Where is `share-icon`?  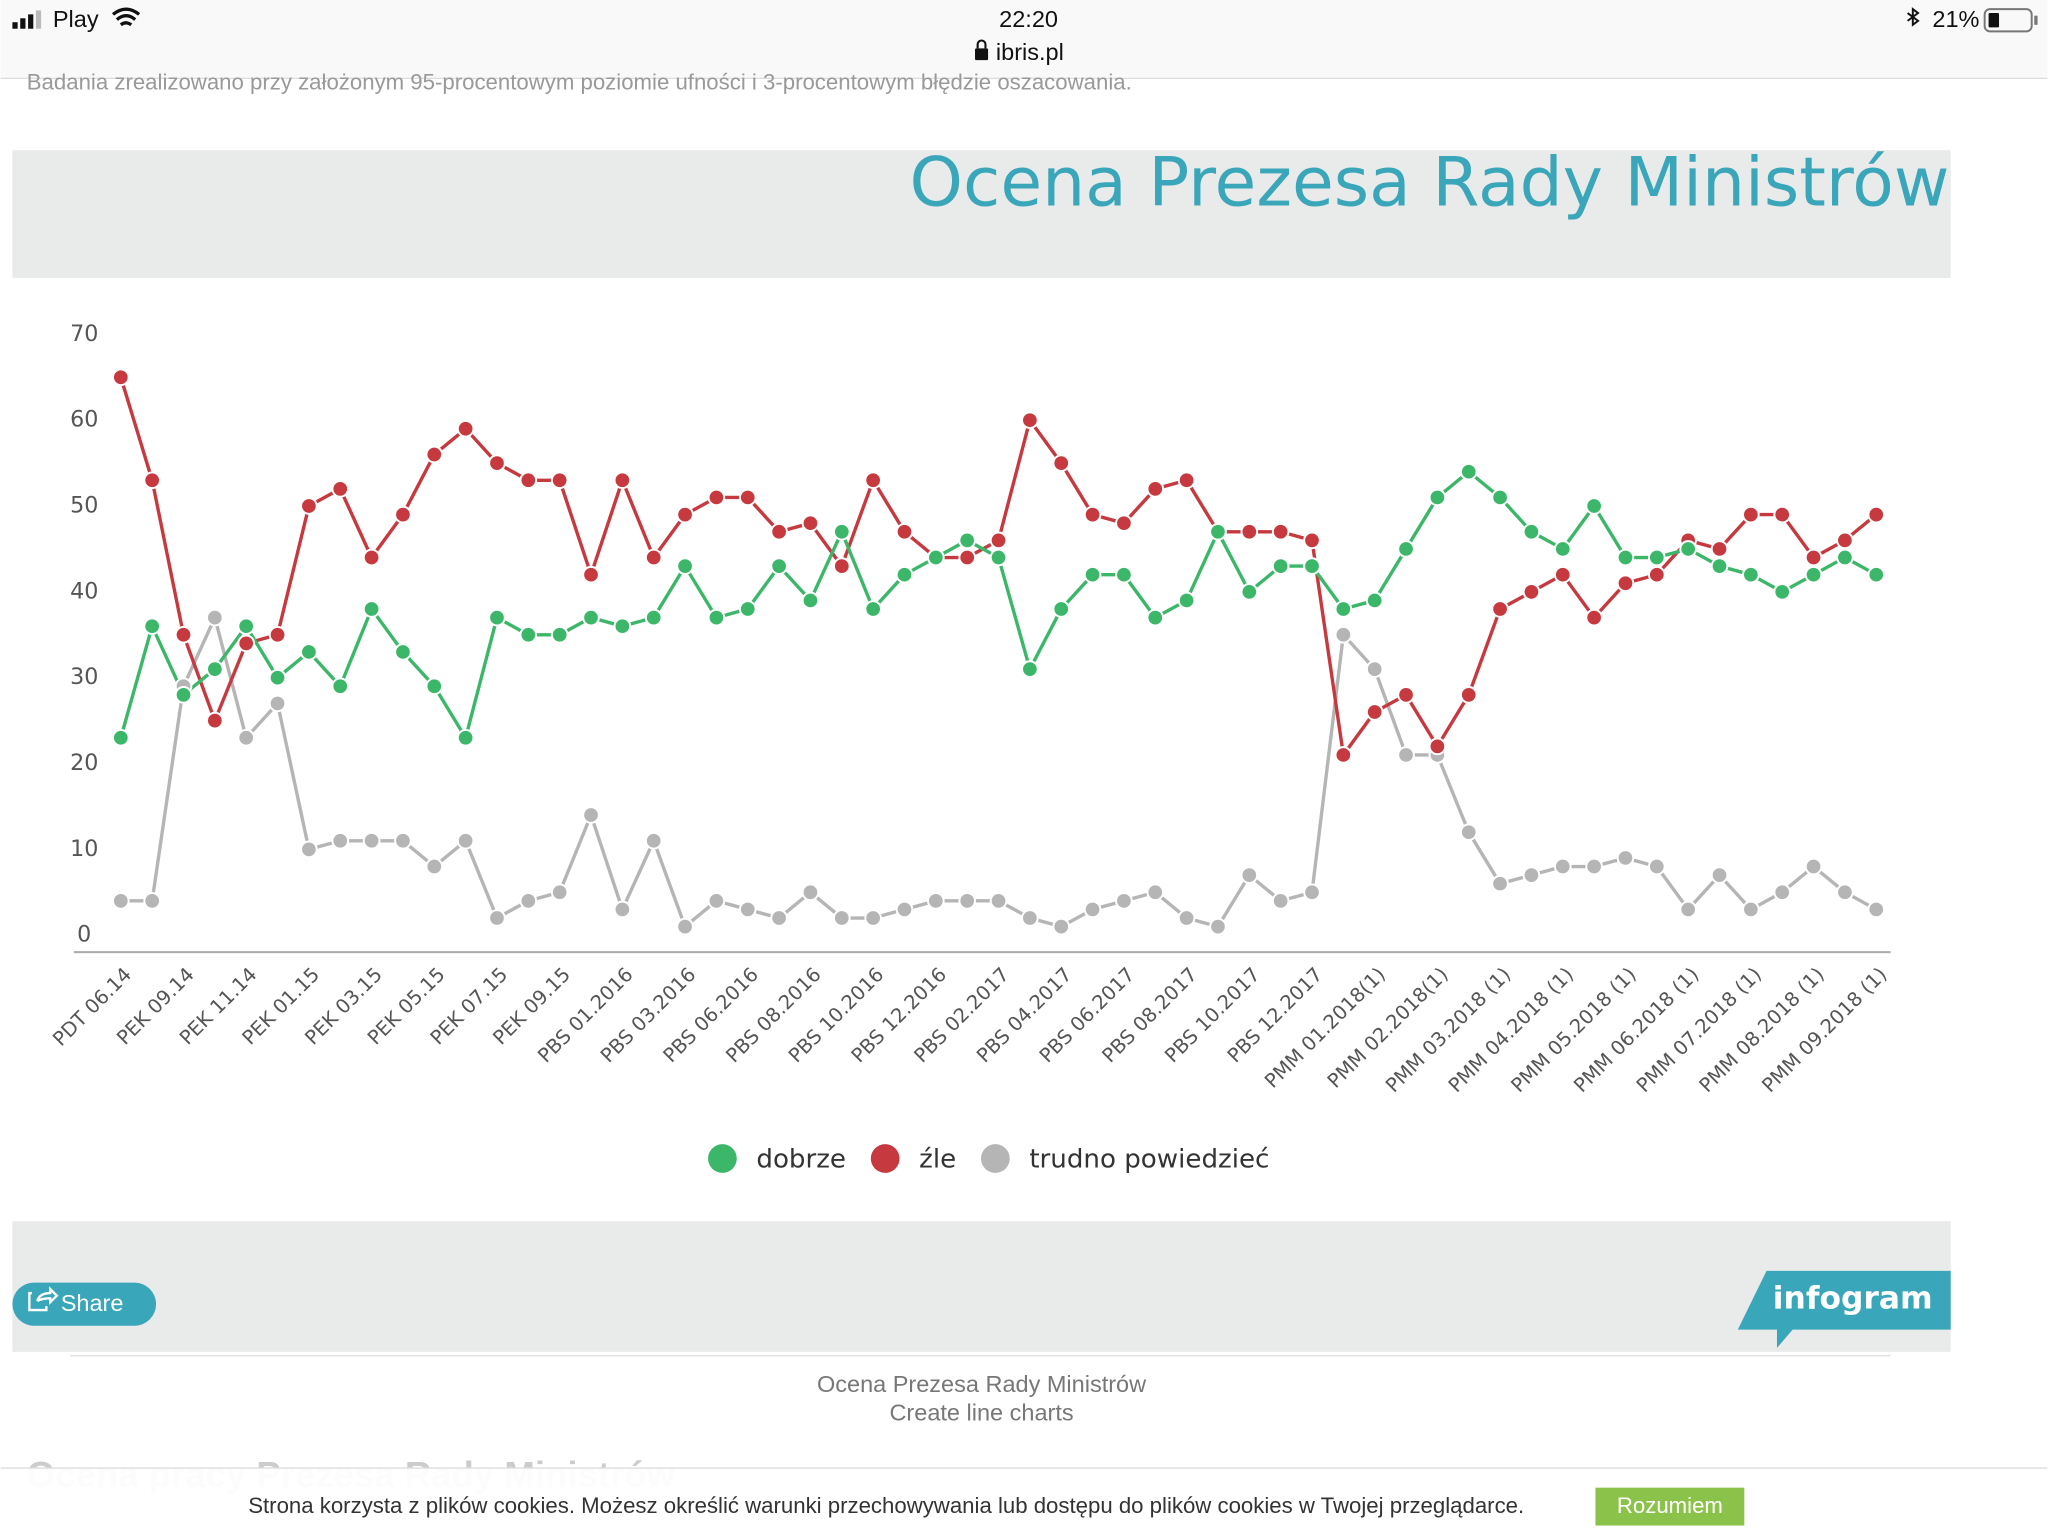
share-icon is located at coordinates (43, 1299).